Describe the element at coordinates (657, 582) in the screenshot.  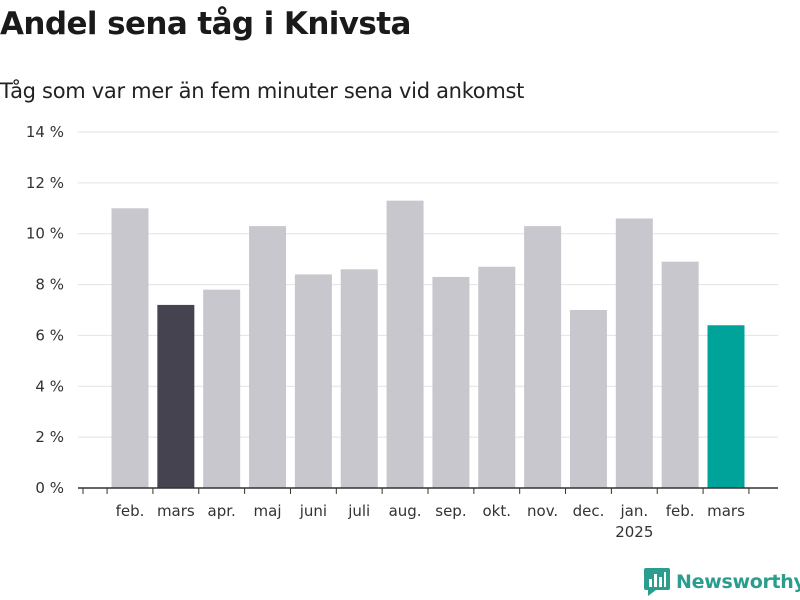
I see `bar-chart-speech-icon` at that location.